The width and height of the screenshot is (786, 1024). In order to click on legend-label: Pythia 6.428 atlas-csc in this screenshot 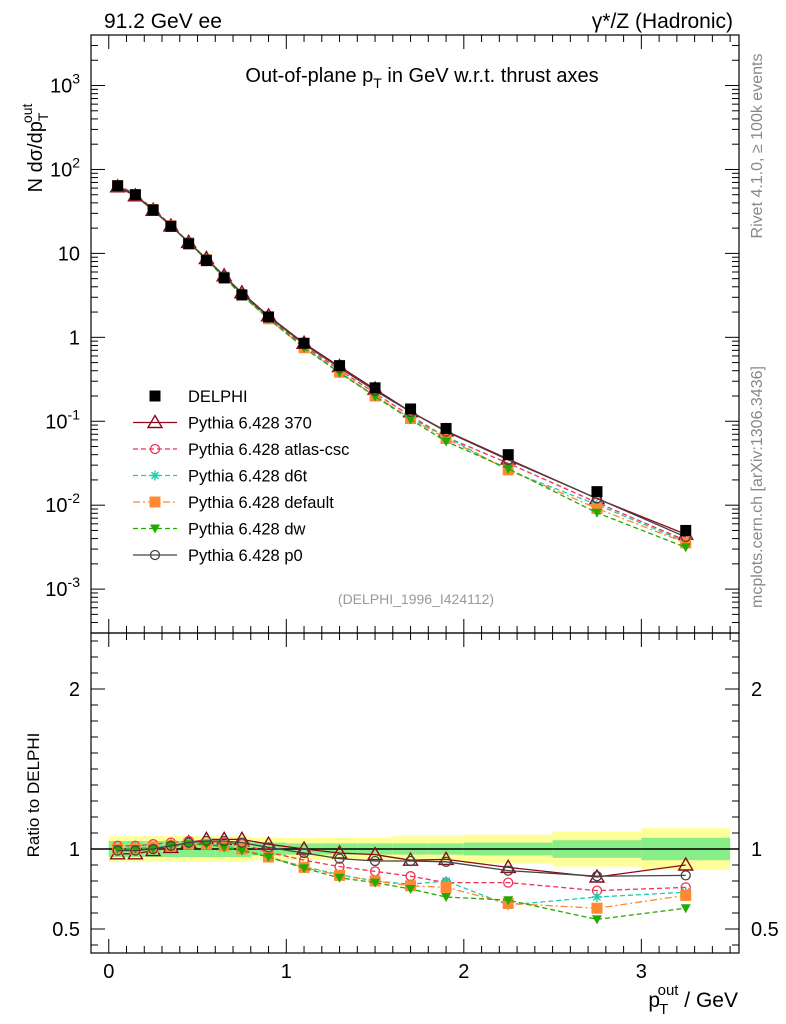, I will do `click(268, 450)`.